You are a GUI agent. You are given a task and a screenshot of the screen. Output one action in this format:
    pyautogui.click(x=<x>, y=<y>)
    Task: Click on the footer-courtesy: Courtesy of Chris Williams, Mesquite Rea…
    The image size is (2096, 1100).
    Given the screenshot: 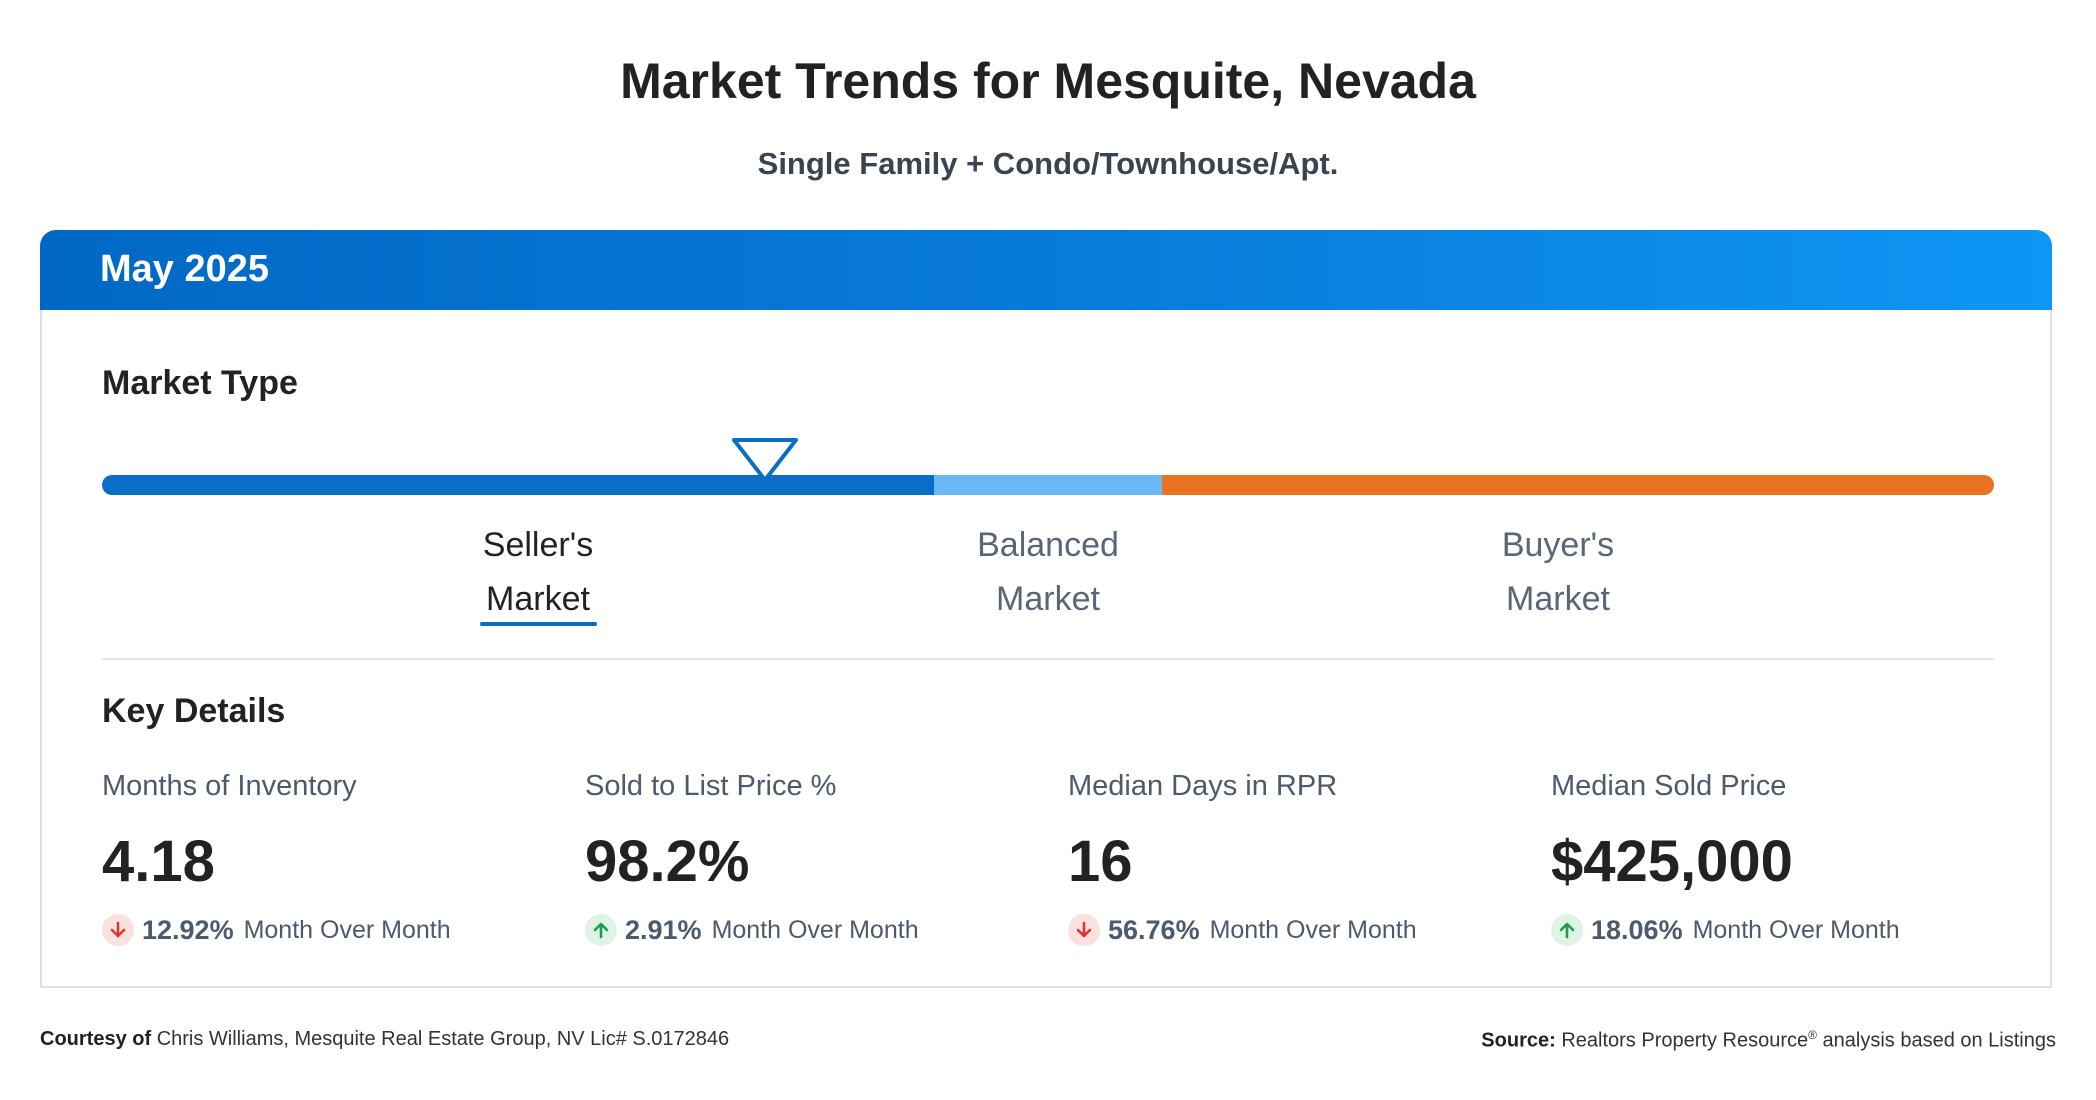 What is the action you would take?
    pyautogui.click(x=384, y=1039)
    